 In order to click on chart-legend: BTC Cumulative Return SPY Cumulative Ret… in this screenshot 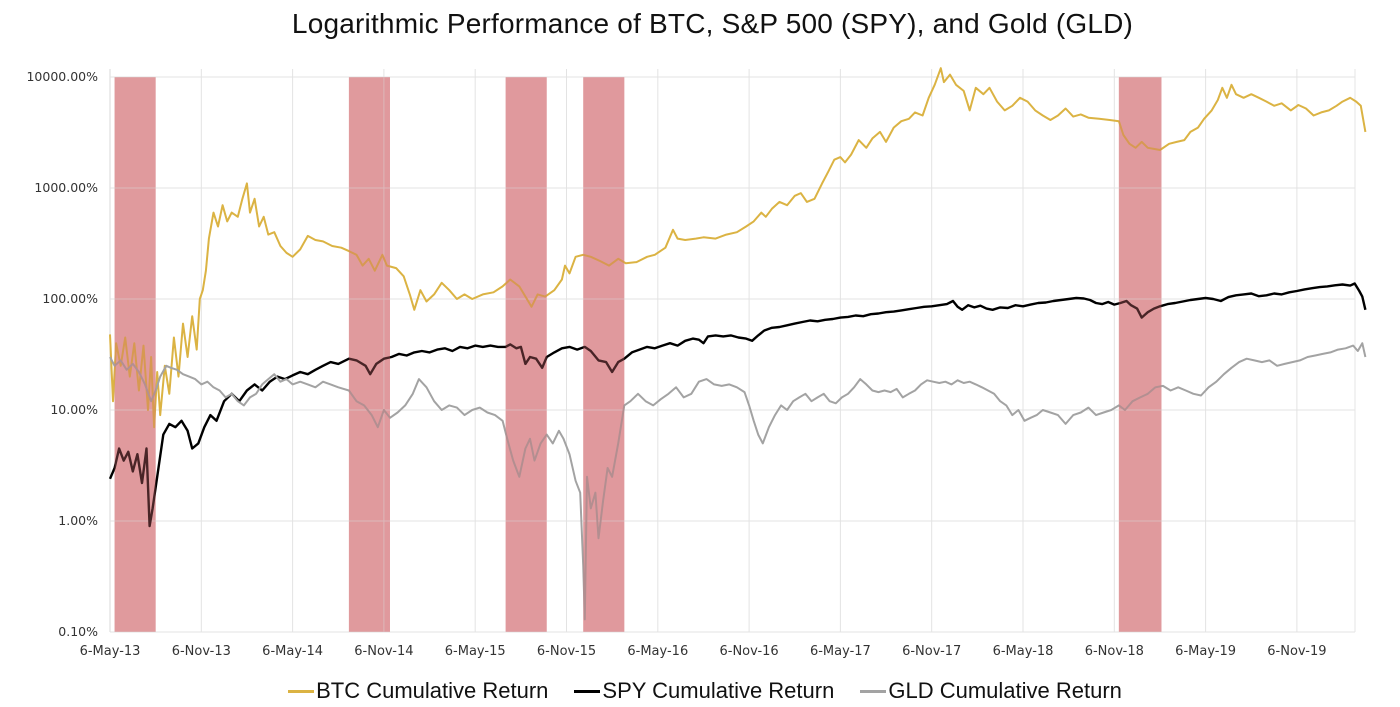, I will do `click(700, 691)`.